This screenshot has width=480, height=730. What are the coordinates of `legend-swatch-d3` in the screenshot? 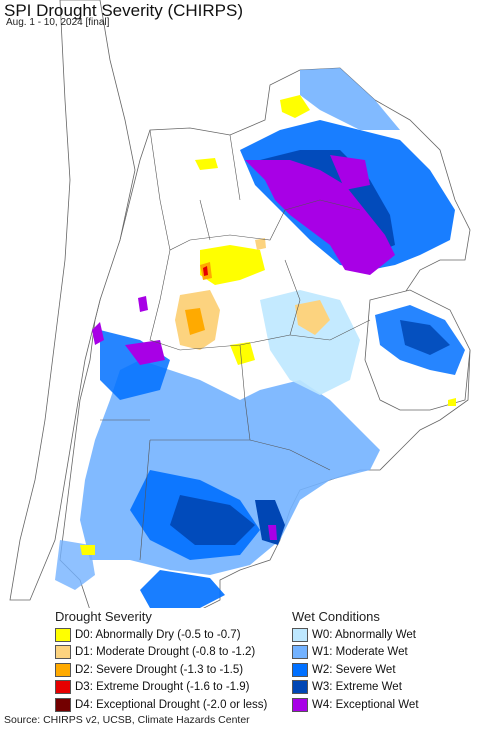 It's located at (63, 687).